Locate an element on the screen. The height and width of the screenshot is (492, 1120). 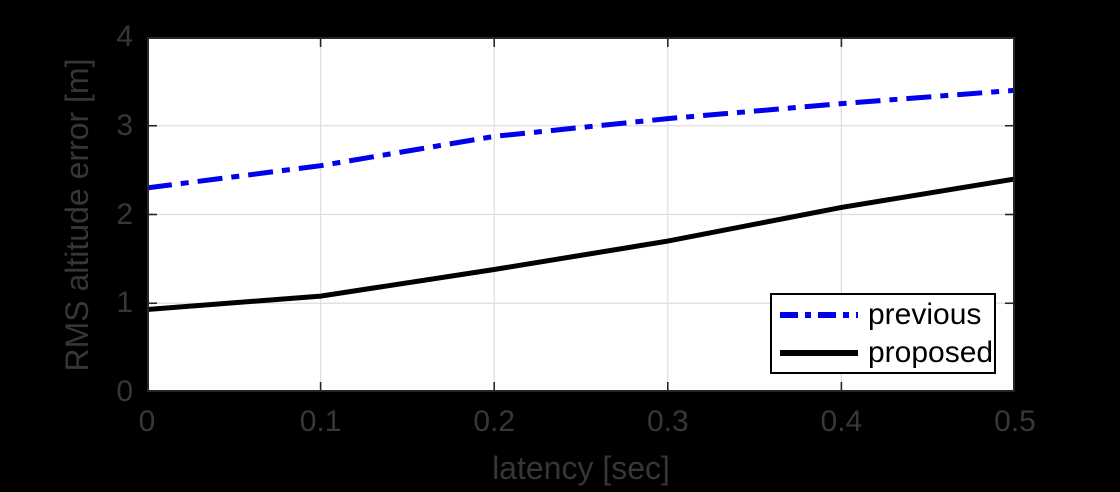
legend-item-proposed: proposed is located at coordinates (885, 353).